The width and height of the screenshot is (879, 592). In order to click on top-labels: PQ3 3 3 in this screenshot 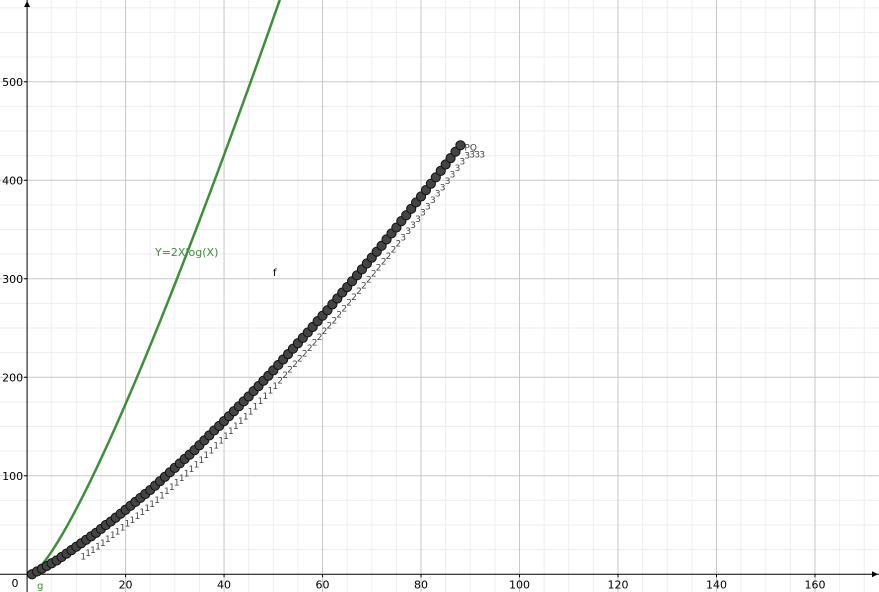, I will do `click(474, 151)`.